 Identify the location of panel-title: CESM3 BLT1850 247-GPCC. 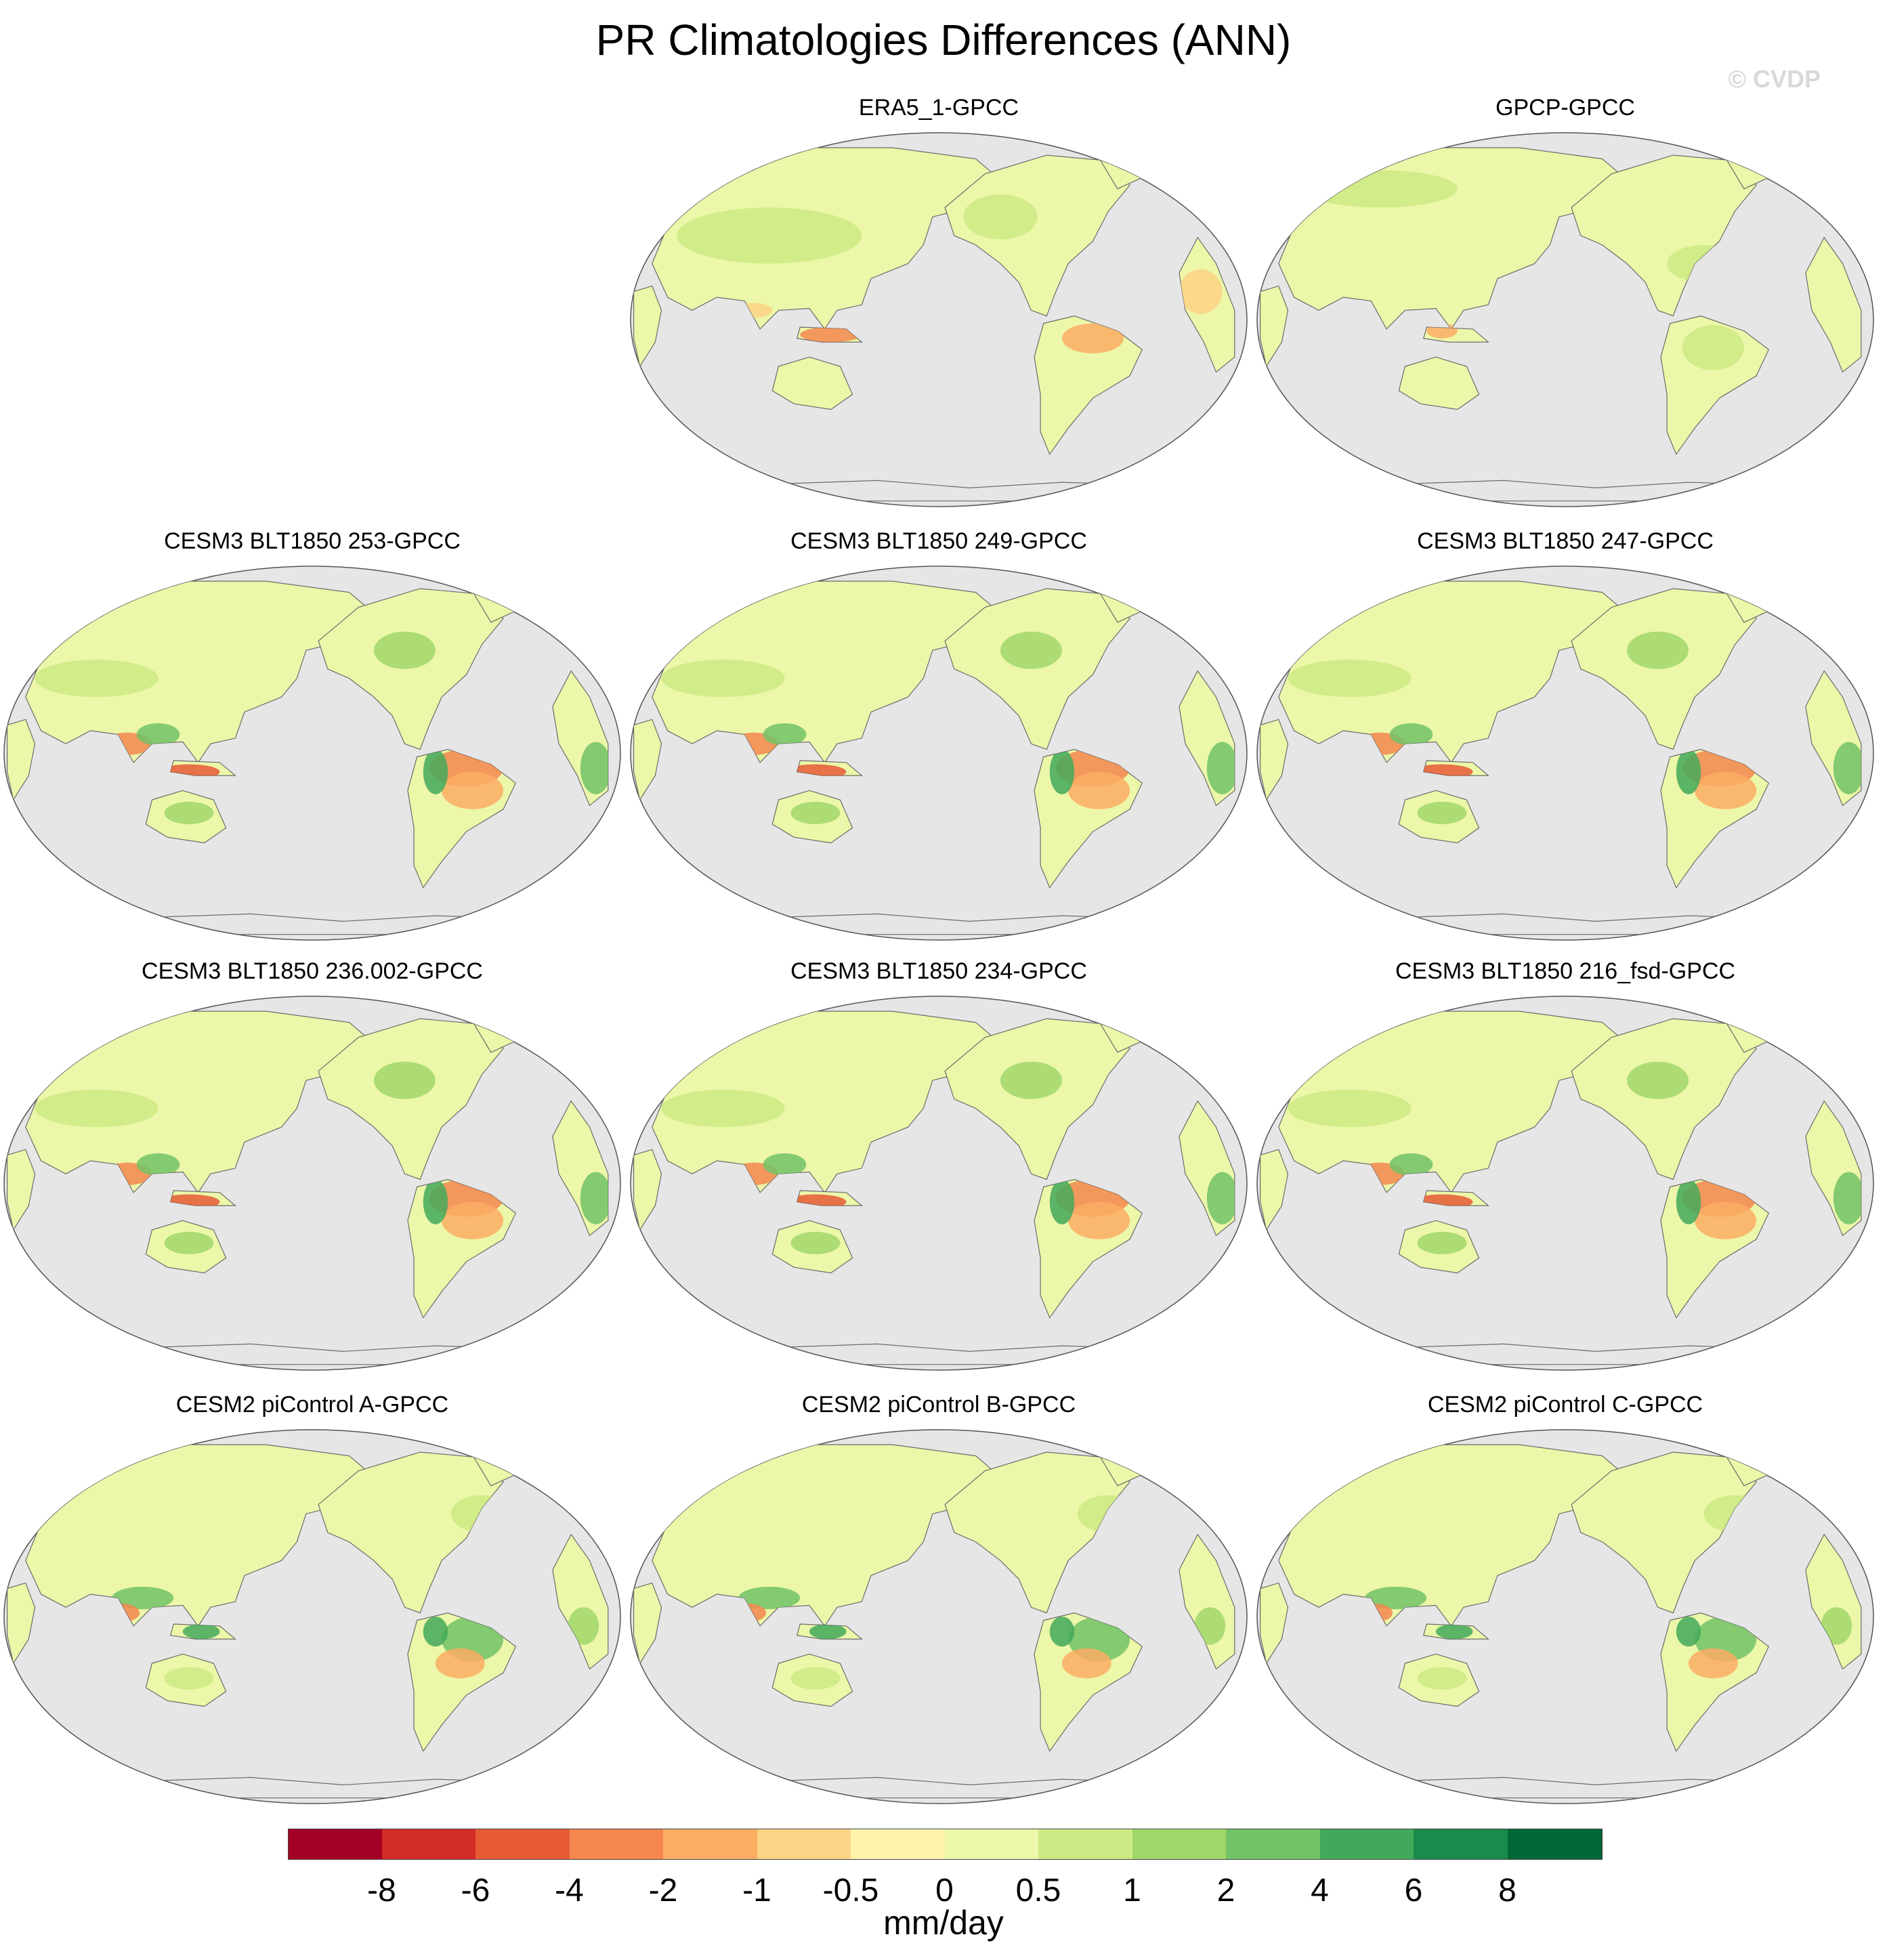
(1565, 541).